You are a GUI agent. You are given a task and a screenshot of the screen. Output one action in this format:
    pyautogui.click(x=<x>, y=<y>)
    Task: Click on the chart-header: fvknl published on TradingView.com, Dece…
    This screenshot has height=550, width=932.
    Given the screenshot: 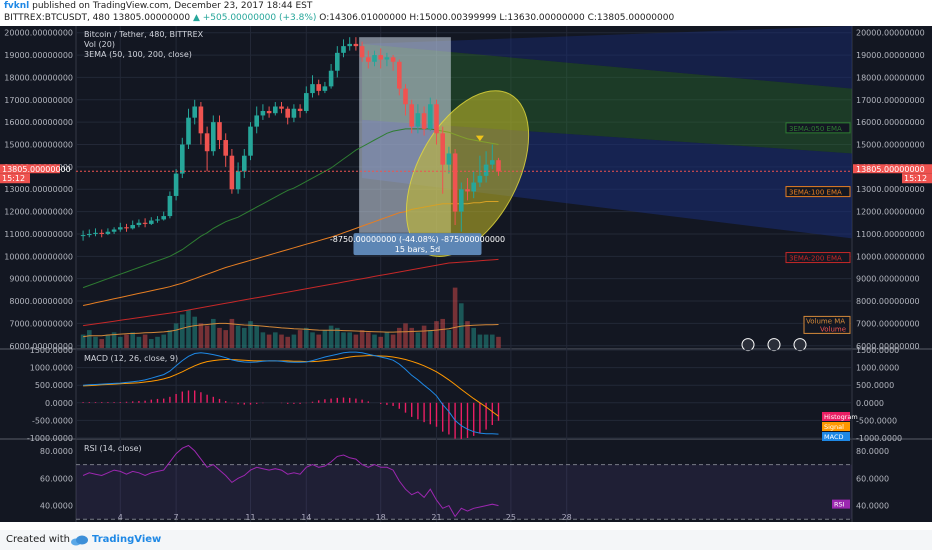 What is the action you would take?
    pyautogui.click(x=466, y=13)
    